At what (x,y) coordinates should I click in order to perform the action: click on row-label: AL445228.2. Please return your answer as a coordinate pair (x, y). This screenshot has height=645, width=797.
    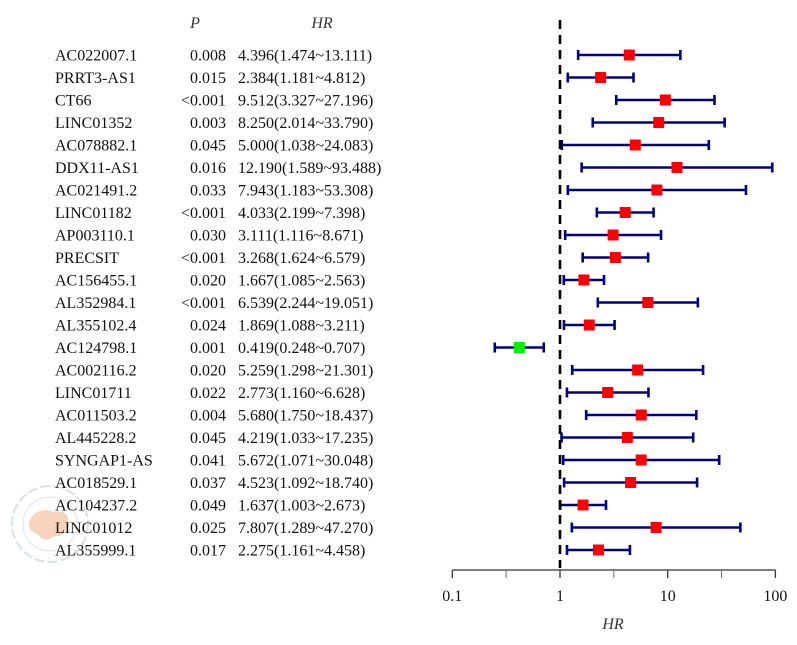
    Looking at the image, I should click on (95, 438).